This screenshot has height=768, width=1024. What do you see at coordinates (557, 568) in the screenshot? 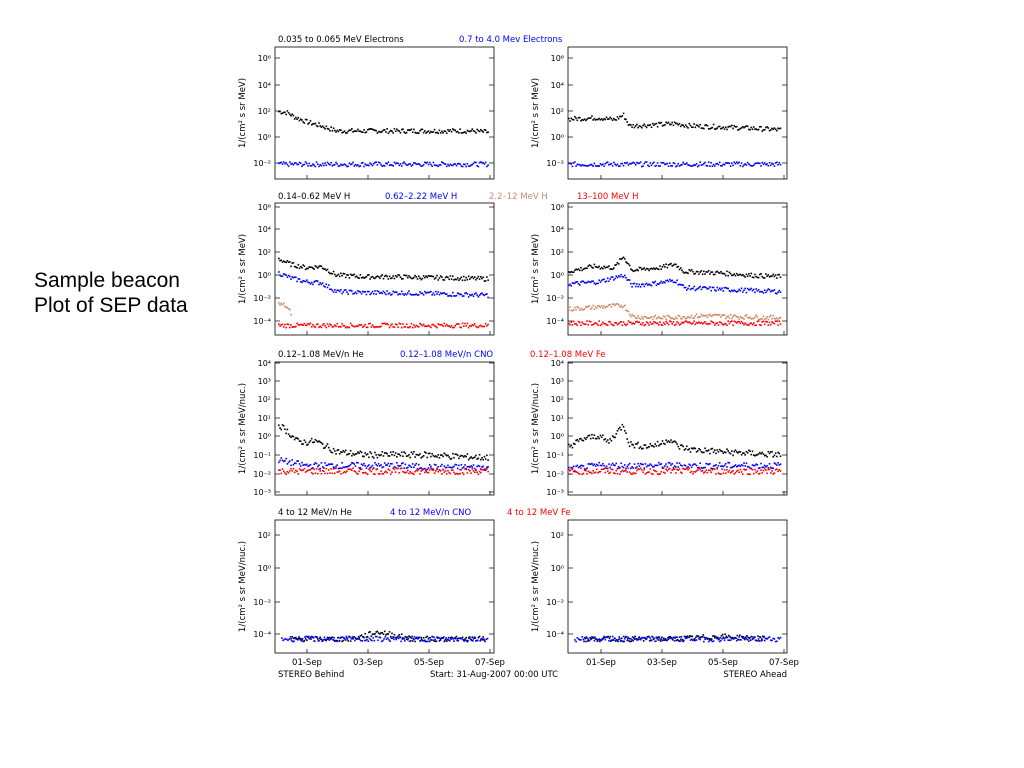
I see `y-tick-label: 10⁰` at bounding box center [557, 568].